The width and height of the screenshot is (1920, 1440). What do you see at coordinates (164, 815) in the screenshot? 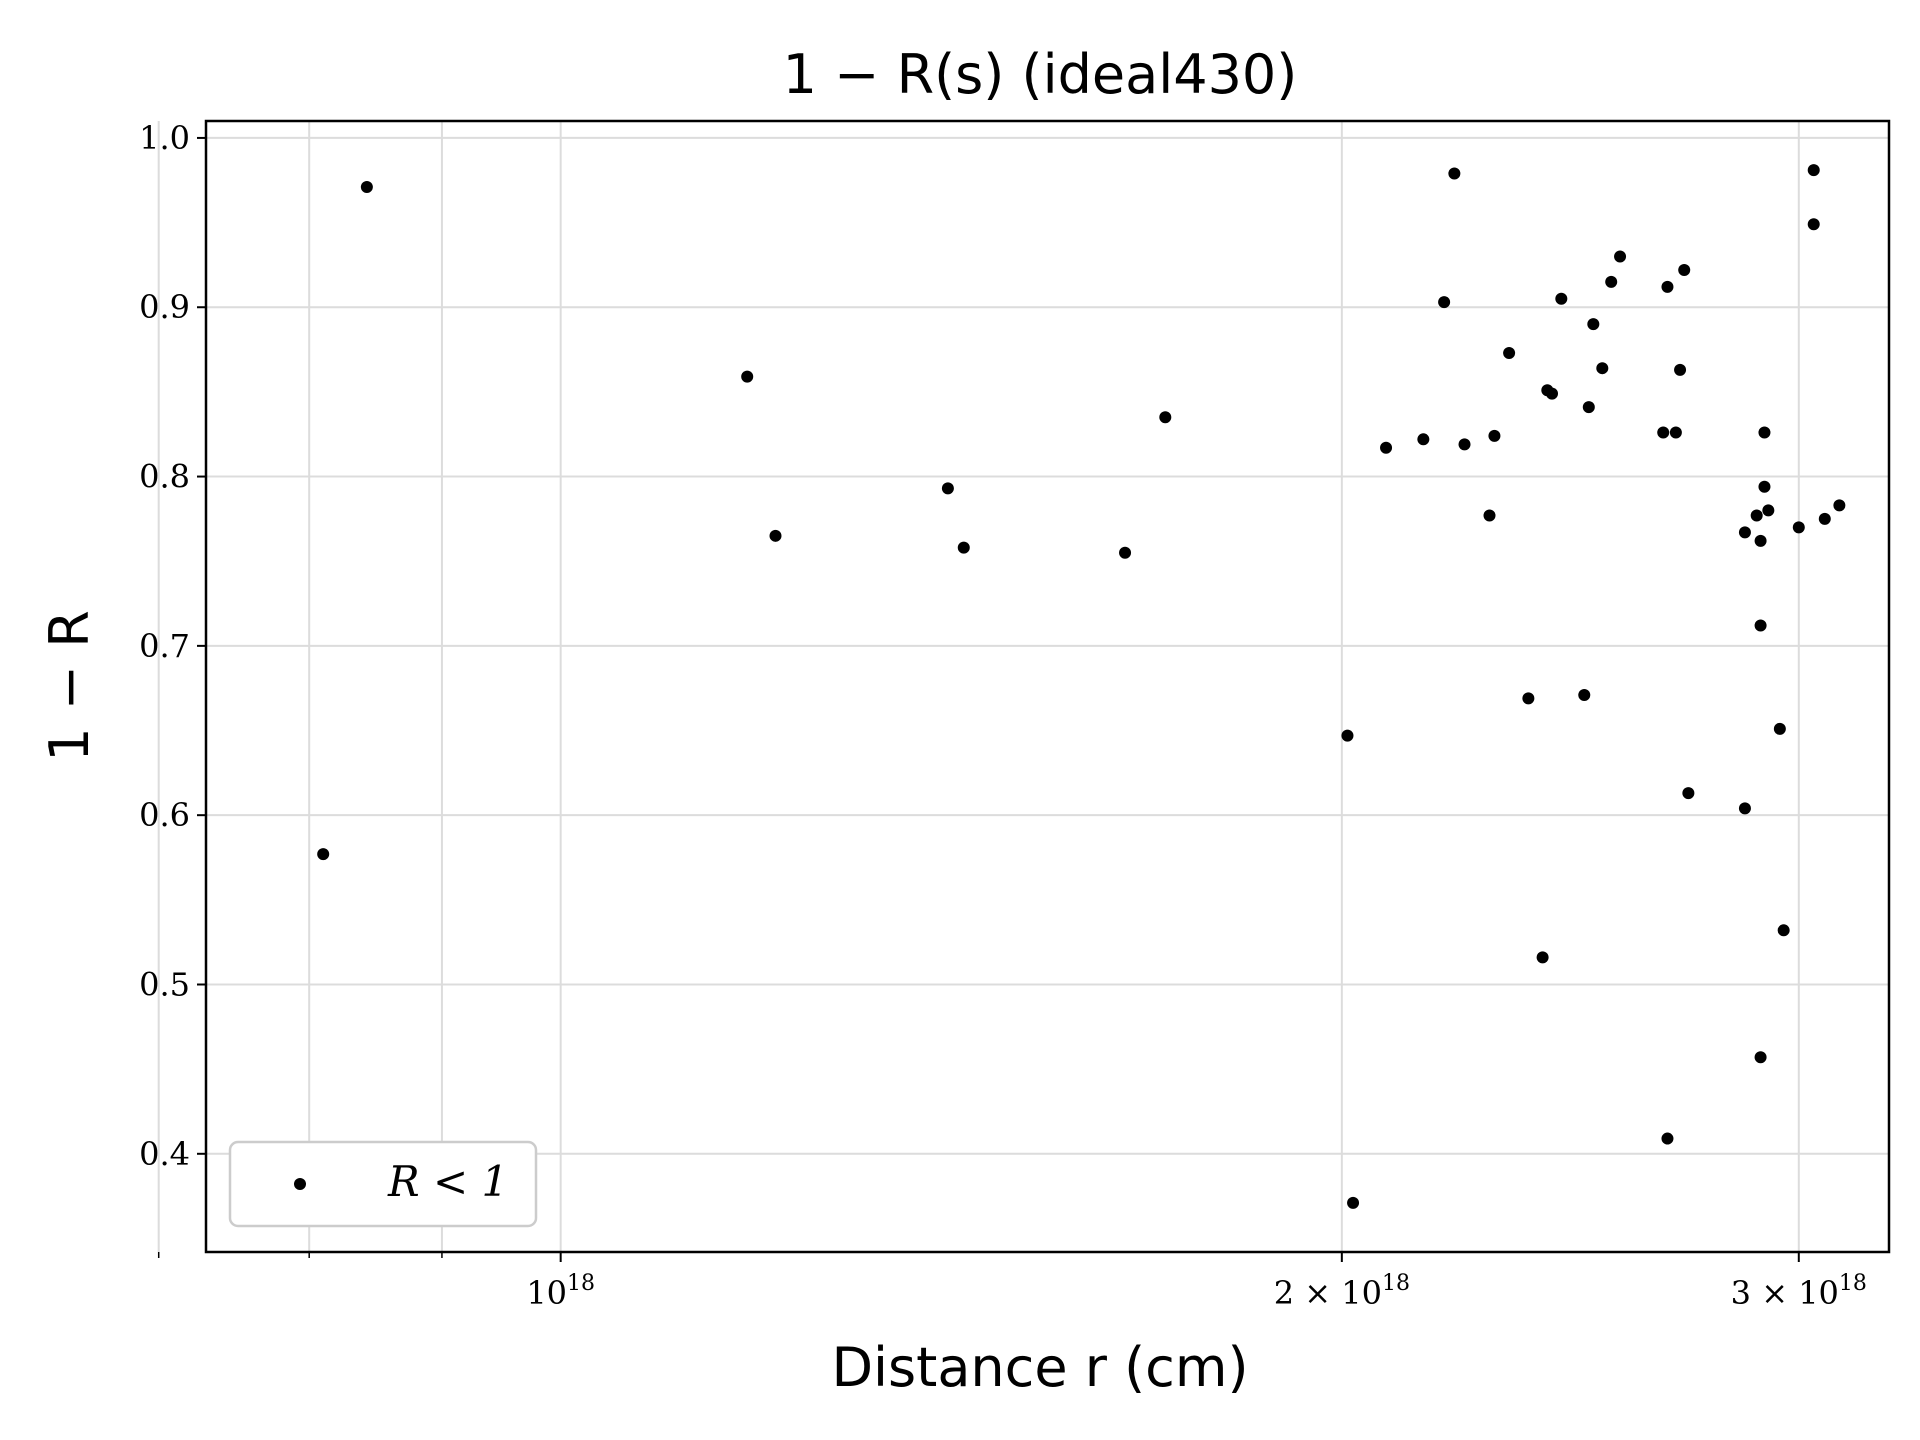
I see `y-tick-label: 0.6` at bounding box center [164, 815].